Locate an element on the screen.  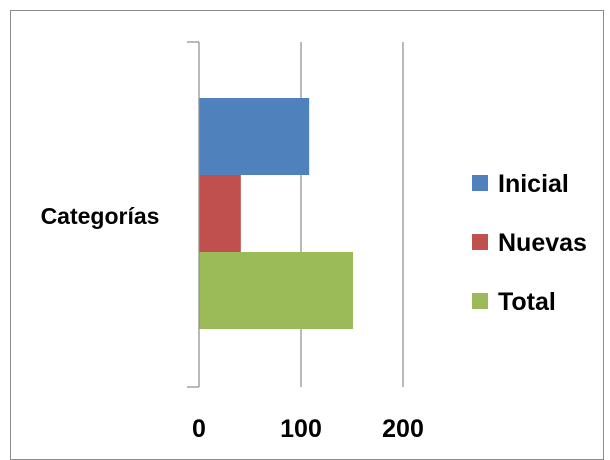
x-tick-label-200: 200 is located at coordinates (403, 429).